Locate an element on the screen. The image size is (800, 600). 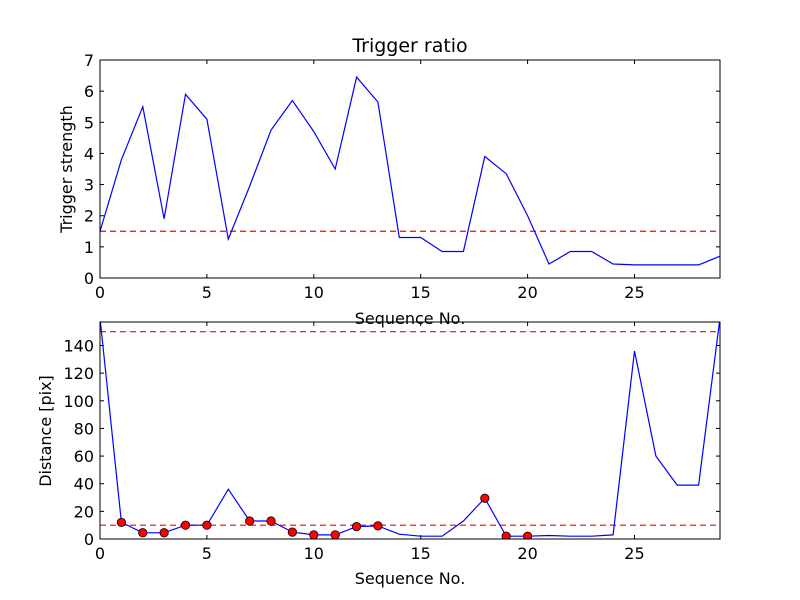
y-tick-label: 1 is located at coordinates (89, 247).